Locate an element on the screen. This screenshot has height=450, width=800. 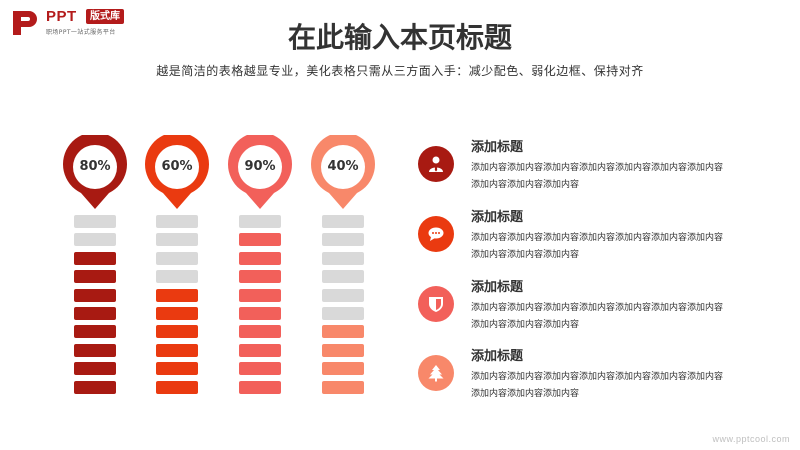
user-icon is located at coordinates (436, 164).